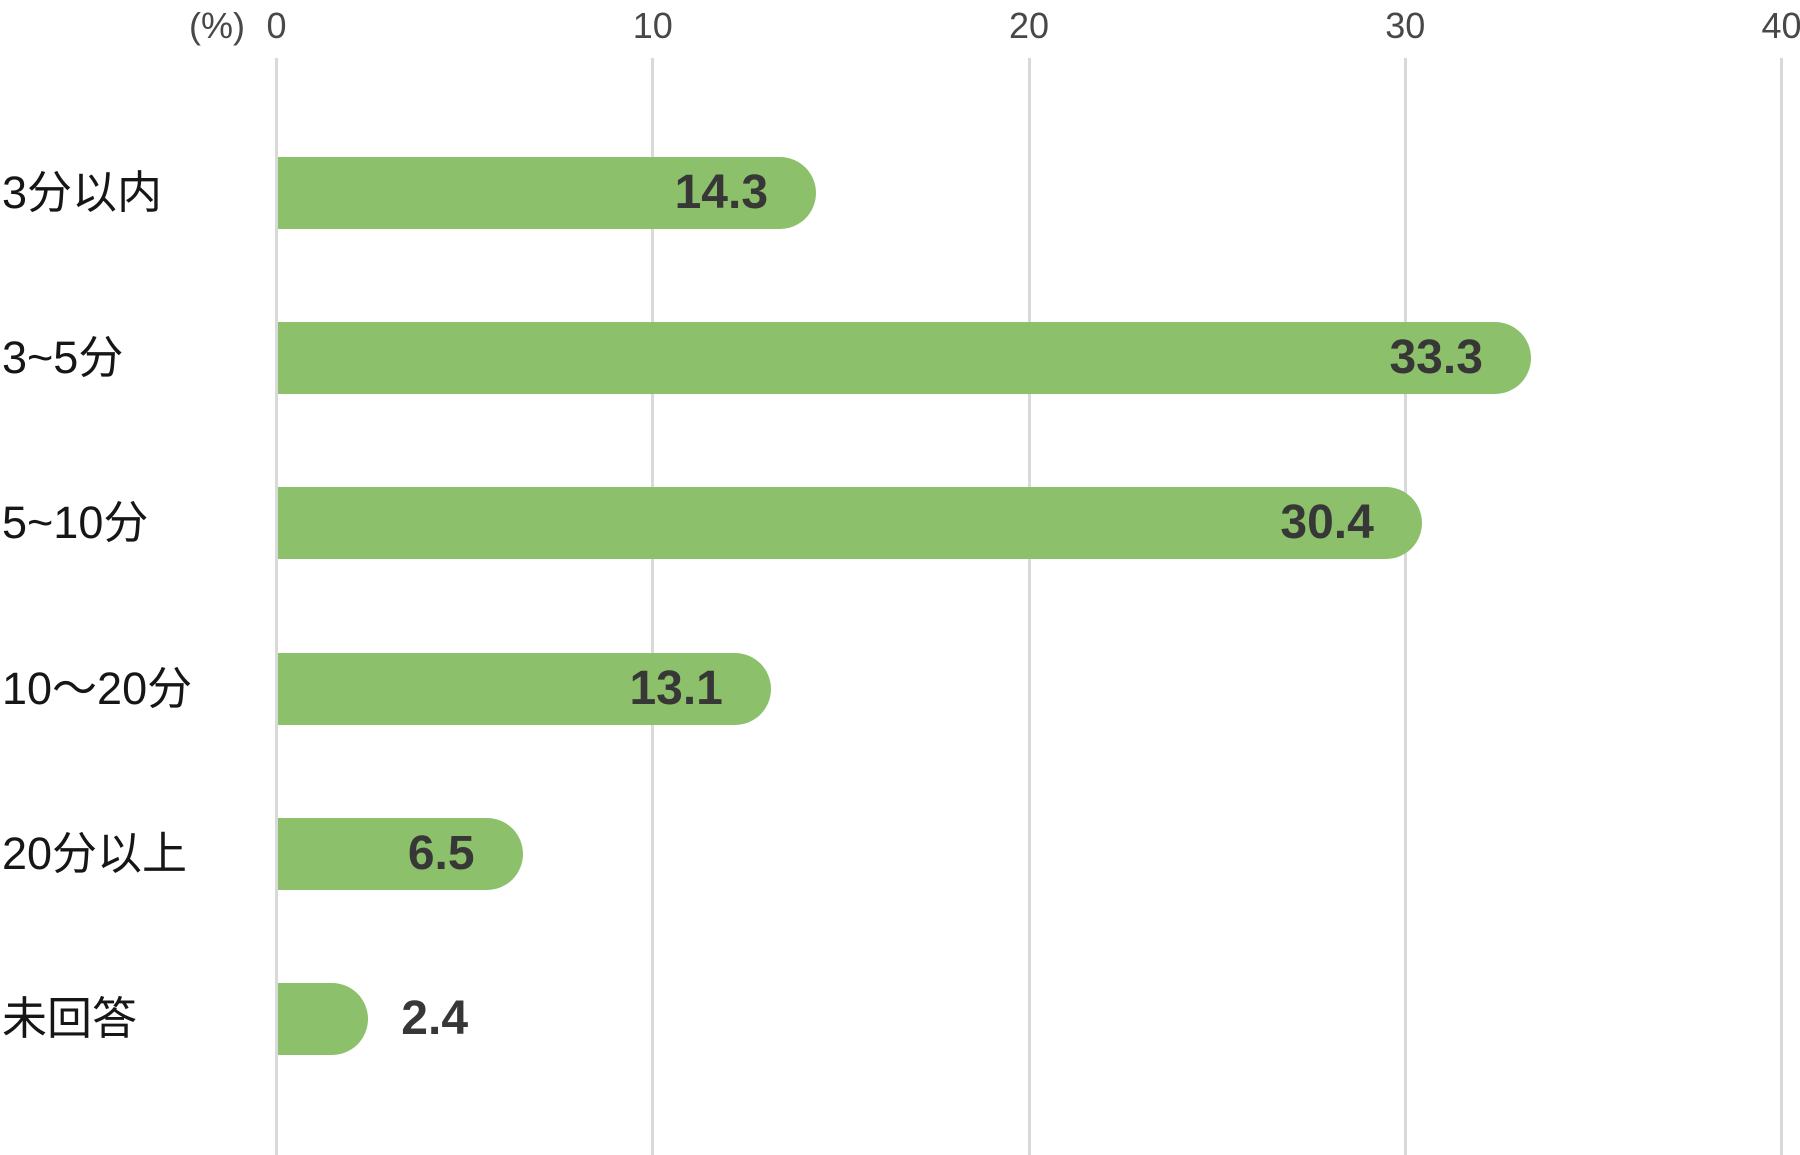 The width and height of the screenshot is (1800, 1155). Describe the element at coordinates (97, 688) in the screenshot. I see `category-label: 10〜20分` at that location.